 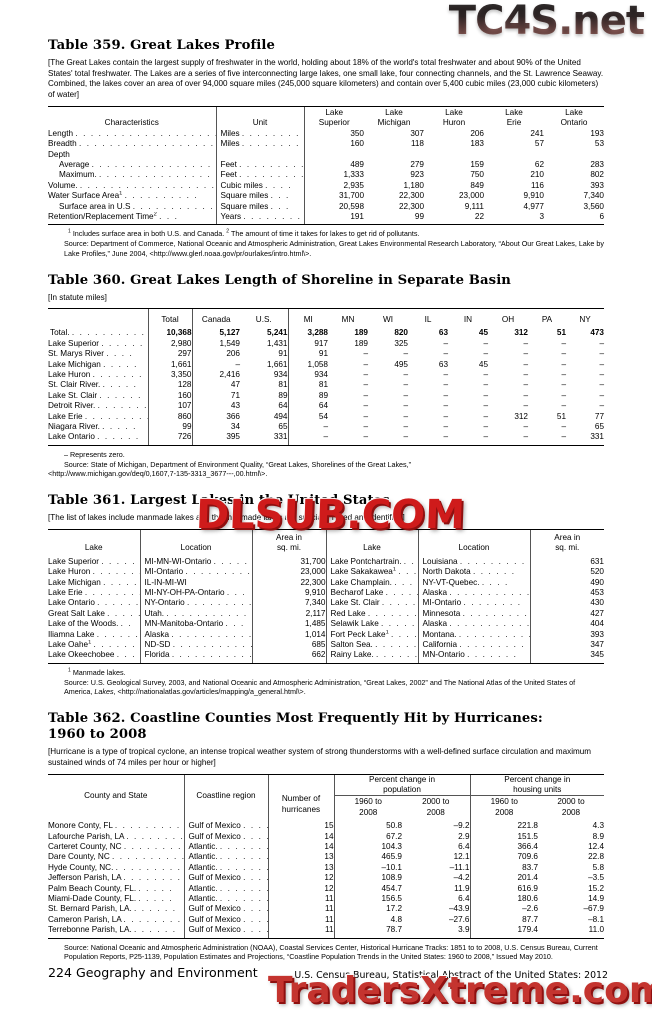 What do you see at coordinates (371, 614) in the screenshot?
I see `lake-name-right: Red Lake . . . . . . . . . . .` at bounding box center [371, 614].